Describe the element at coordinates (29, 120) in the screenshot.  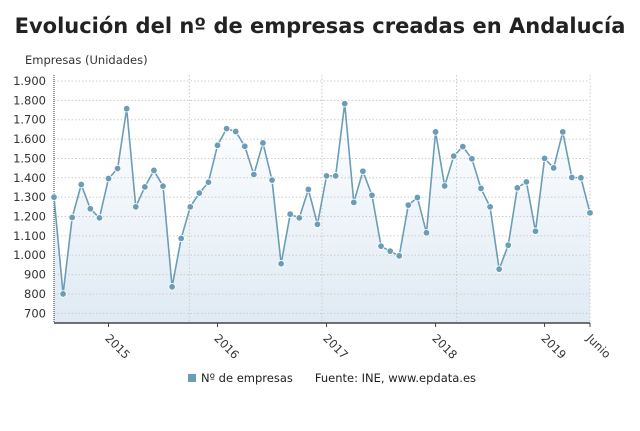
I see `y-tick-label: 1.700` at that location.